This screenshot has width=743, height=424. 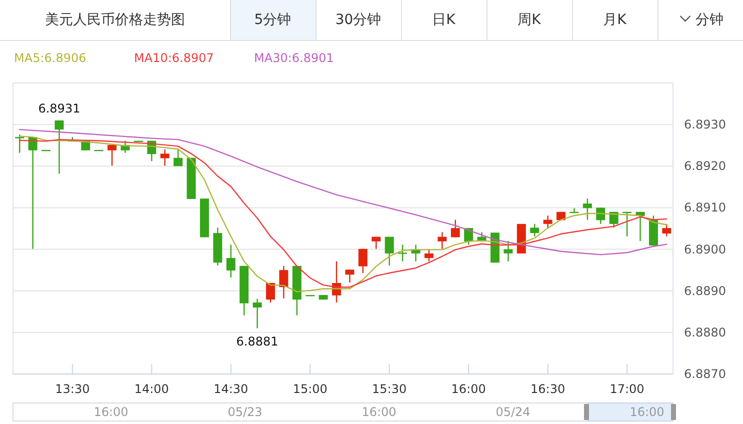 What do you see at coordinates (705, 166) in the screenshot?
I see `y-tick-label: 6.8920` at bounding box center [705, 166].